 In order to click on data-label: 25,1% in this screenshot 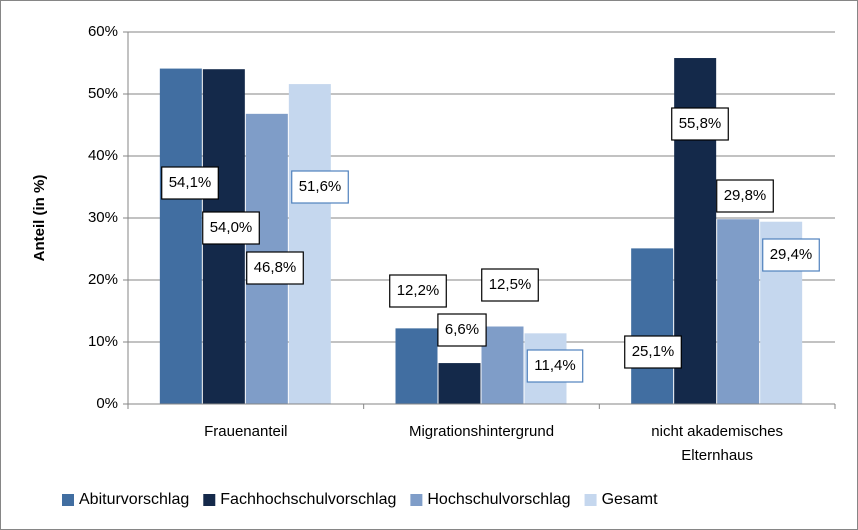, I will do `click(653, 351)`.